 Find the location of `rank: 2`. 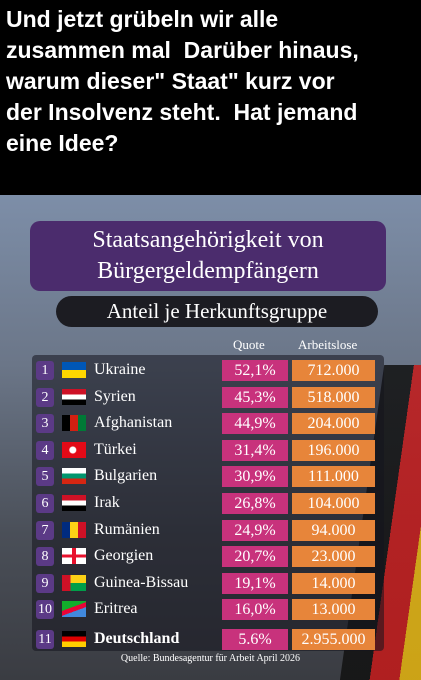

rank: 2 is located at coordinates (45, 397).